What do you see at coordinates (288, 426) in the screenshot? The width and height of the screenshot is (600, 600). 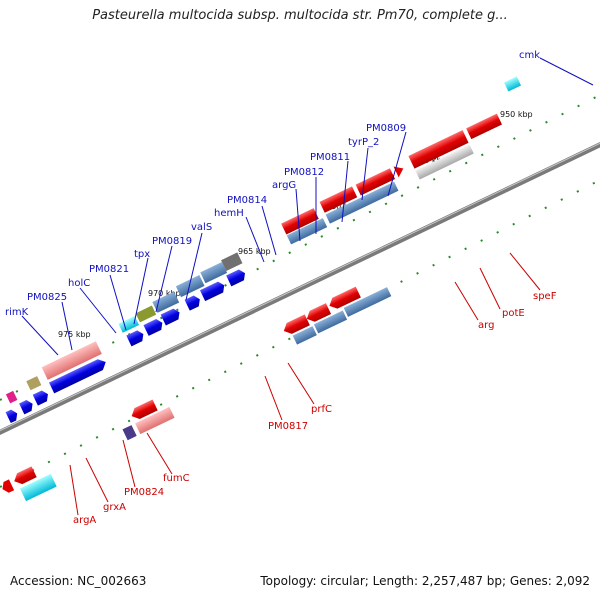 I see `gene-label-PM0817: PM0817` at bounding box center [288, 426].